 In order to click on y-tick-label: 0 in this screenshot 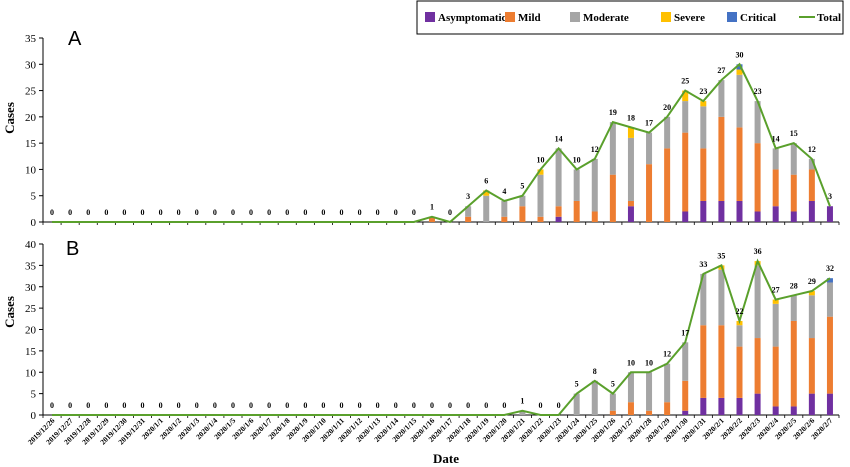, I will do `click(34, 223)`.